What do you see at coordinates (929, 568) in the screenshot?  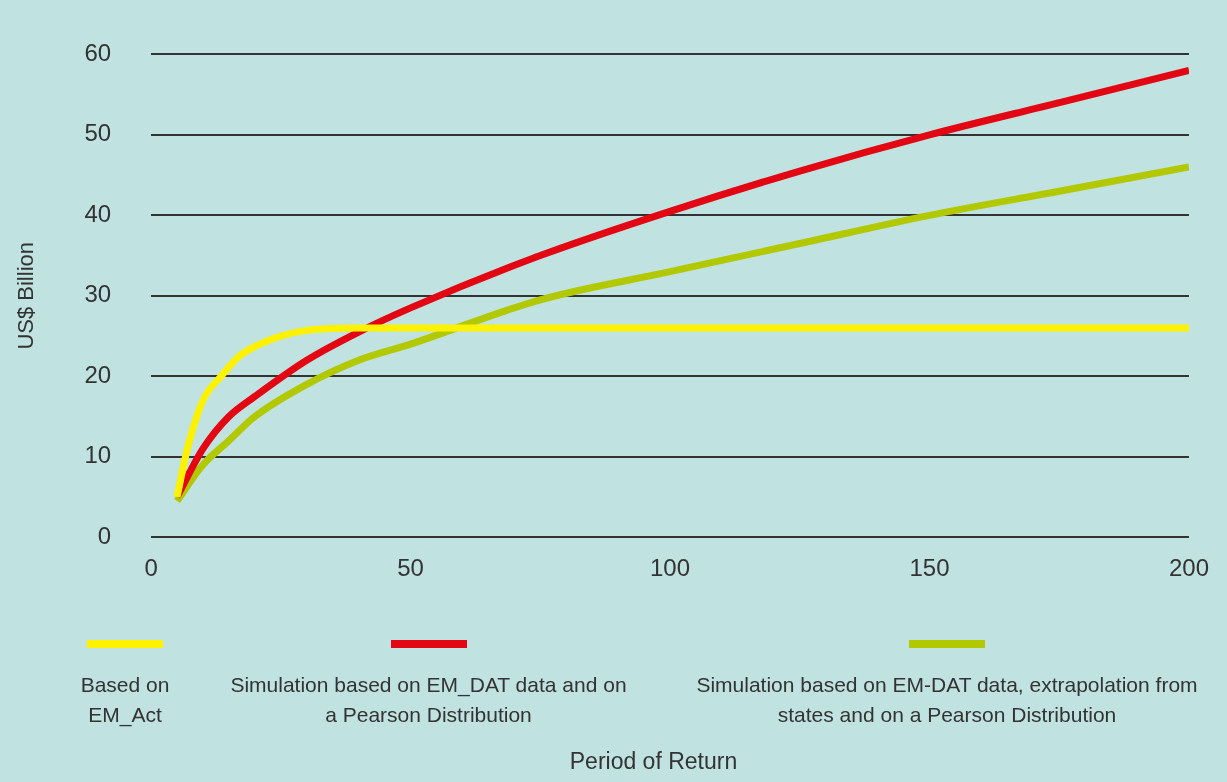 I see `x-tick-label: 150` at bounding box center [929, 568].